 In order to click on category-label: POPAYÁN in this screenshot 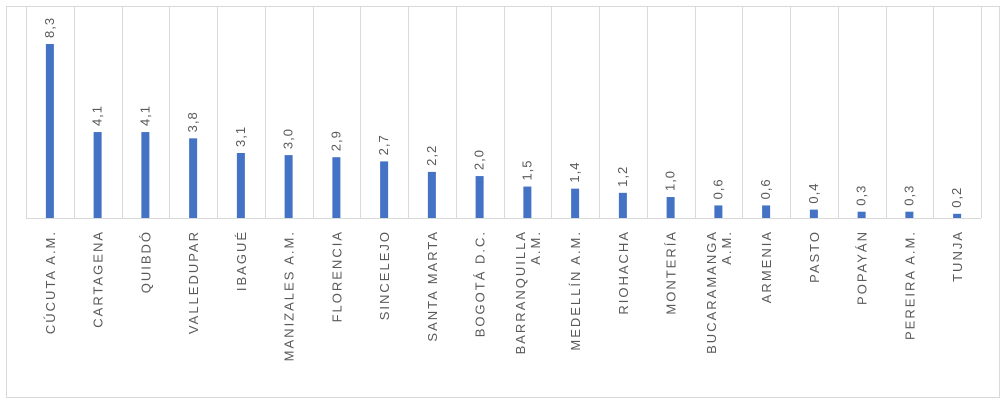, I will do `click(862, 267)`.